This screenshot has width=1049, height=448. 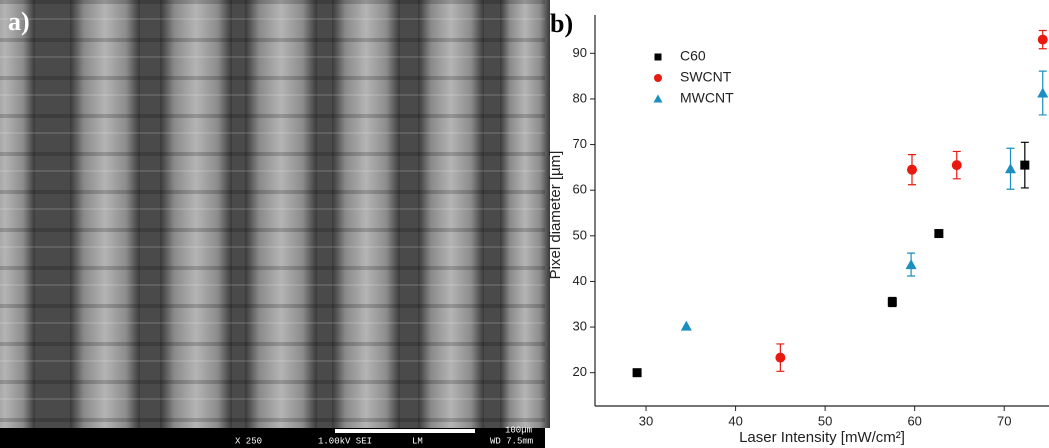 What do you see at coordinates (345, 441) in the screenshot?
I see `voltage: 1.00kV SEI` at bounding box center [345, 441].